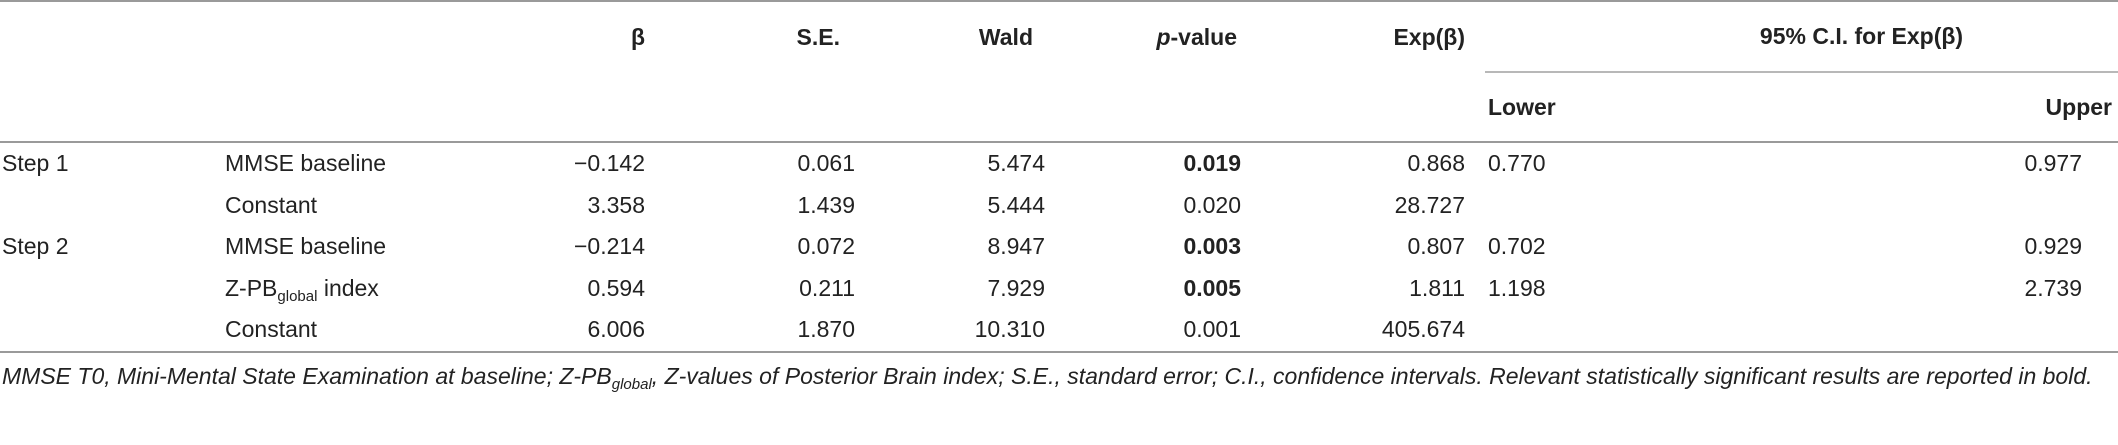  What do you see at coordinates (818, 36) in the screenshot?
I see `header-se: S.E.` at bounding box center [818, 36].